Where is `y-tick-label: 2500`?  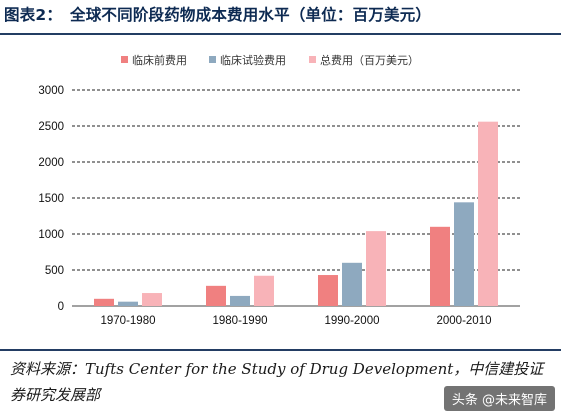 y-tick-label: 2500 is located at coordinates (51, 127).